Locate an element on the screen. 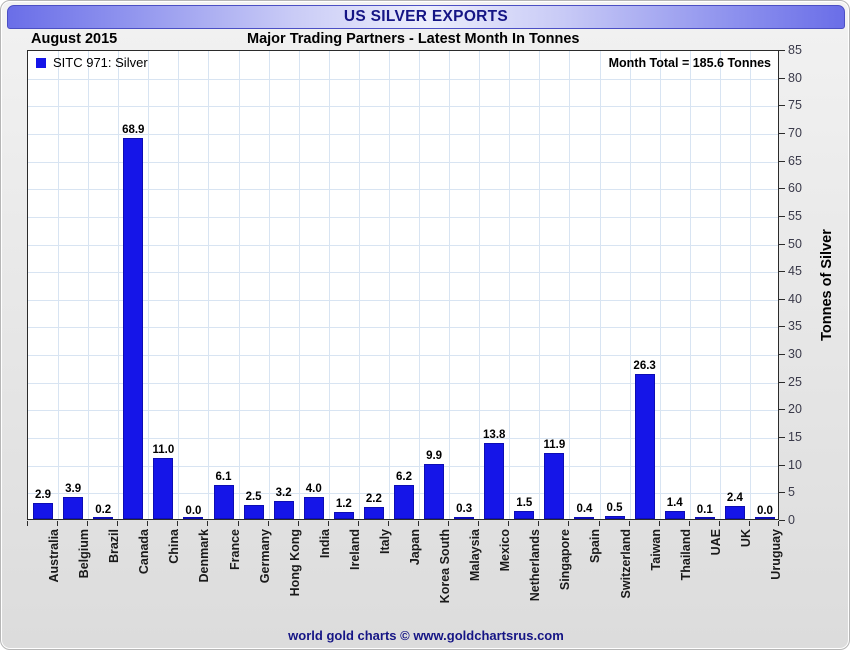  bar-group: 1.5 is located at coordinates (524, 285).